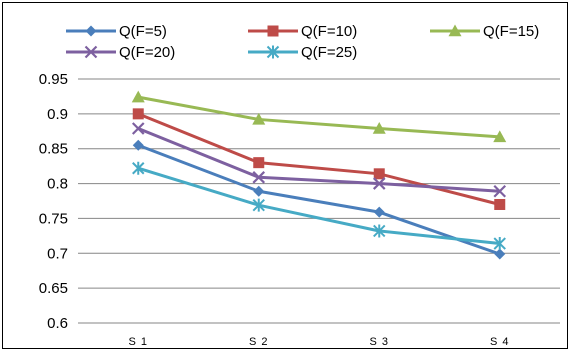  I want to click on legend-item: Q(F=25), so click(302, 52).